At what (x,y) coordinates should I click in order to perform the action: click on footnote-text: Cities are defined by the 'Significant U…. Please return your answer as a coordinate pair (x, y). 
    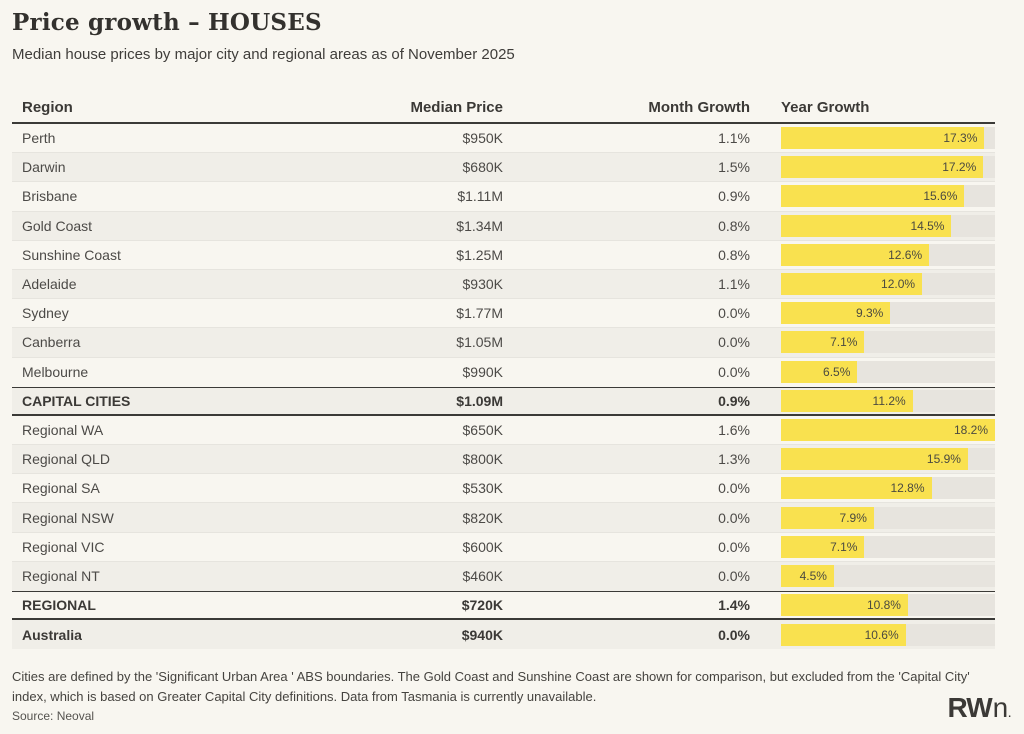
    Looking at the image, I should click on (491, 686).